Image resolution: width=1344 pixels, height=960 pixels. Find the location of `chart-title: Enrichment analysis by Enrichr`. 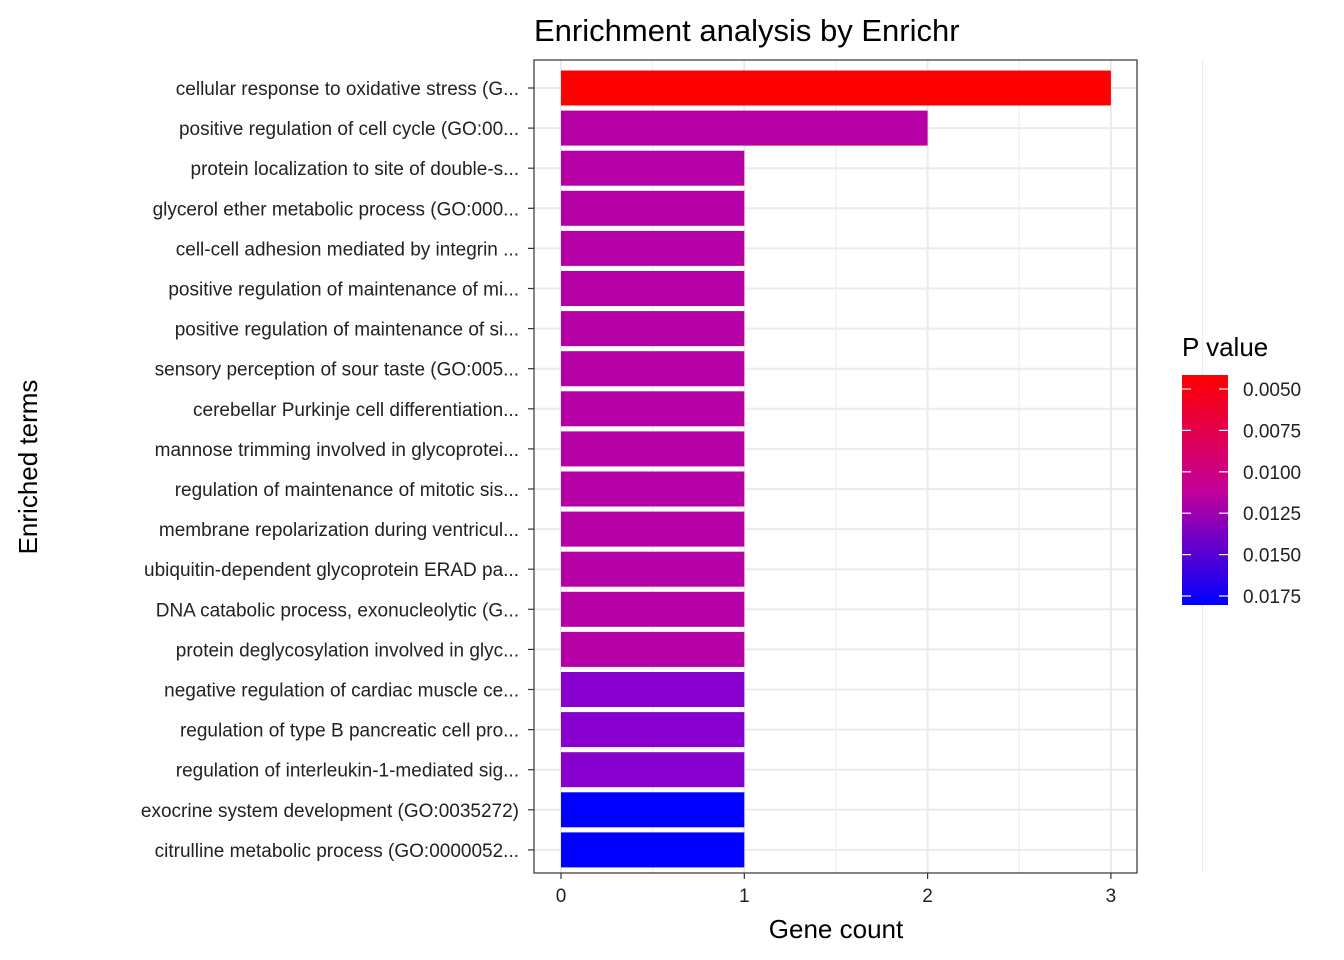

chart-title: Enrichment analysis by Enrichr is located at coordinates (747, 30).